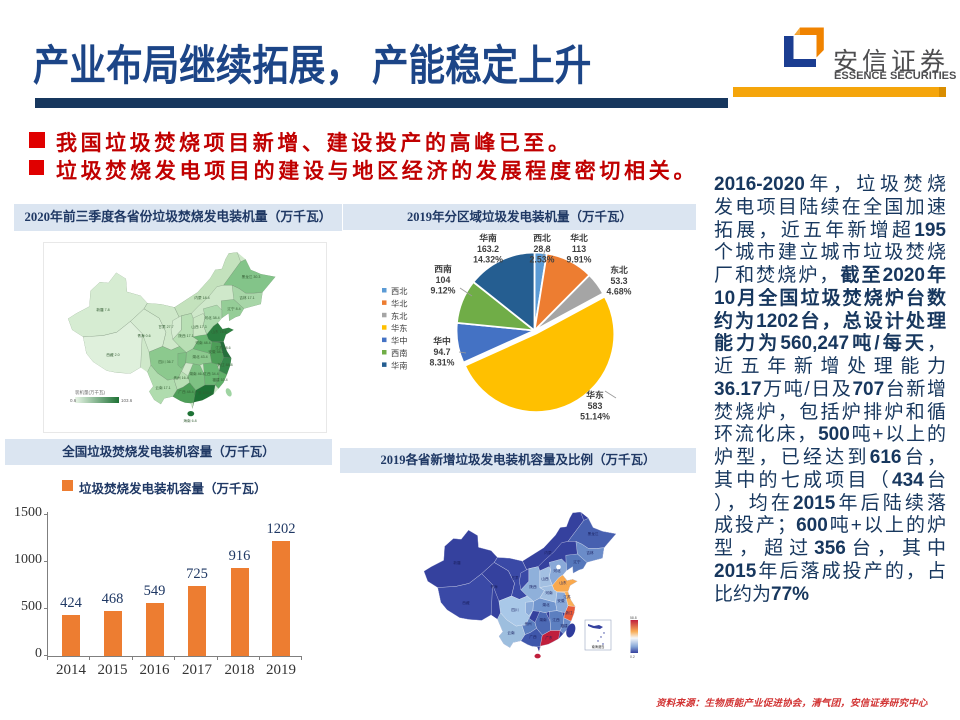  Describe the element at coordinates (198, 326) in the screenshot. I see `svg-text: 山西 17.3` at that location.